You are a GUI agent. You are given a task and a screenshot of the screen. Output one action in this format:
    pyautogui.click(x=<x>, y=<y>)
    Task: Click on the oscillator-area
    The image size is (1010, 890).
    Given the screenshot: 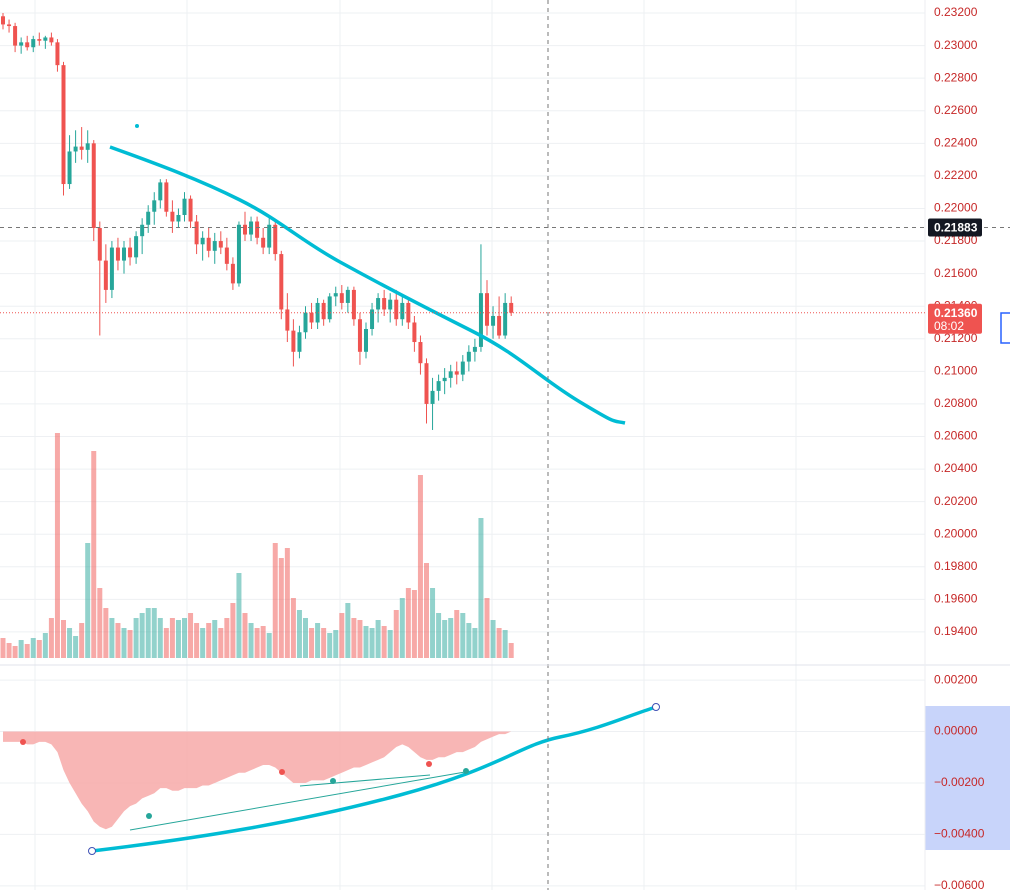 What is the action you would take?
    pyautogui.click(x=257, y=780)
    